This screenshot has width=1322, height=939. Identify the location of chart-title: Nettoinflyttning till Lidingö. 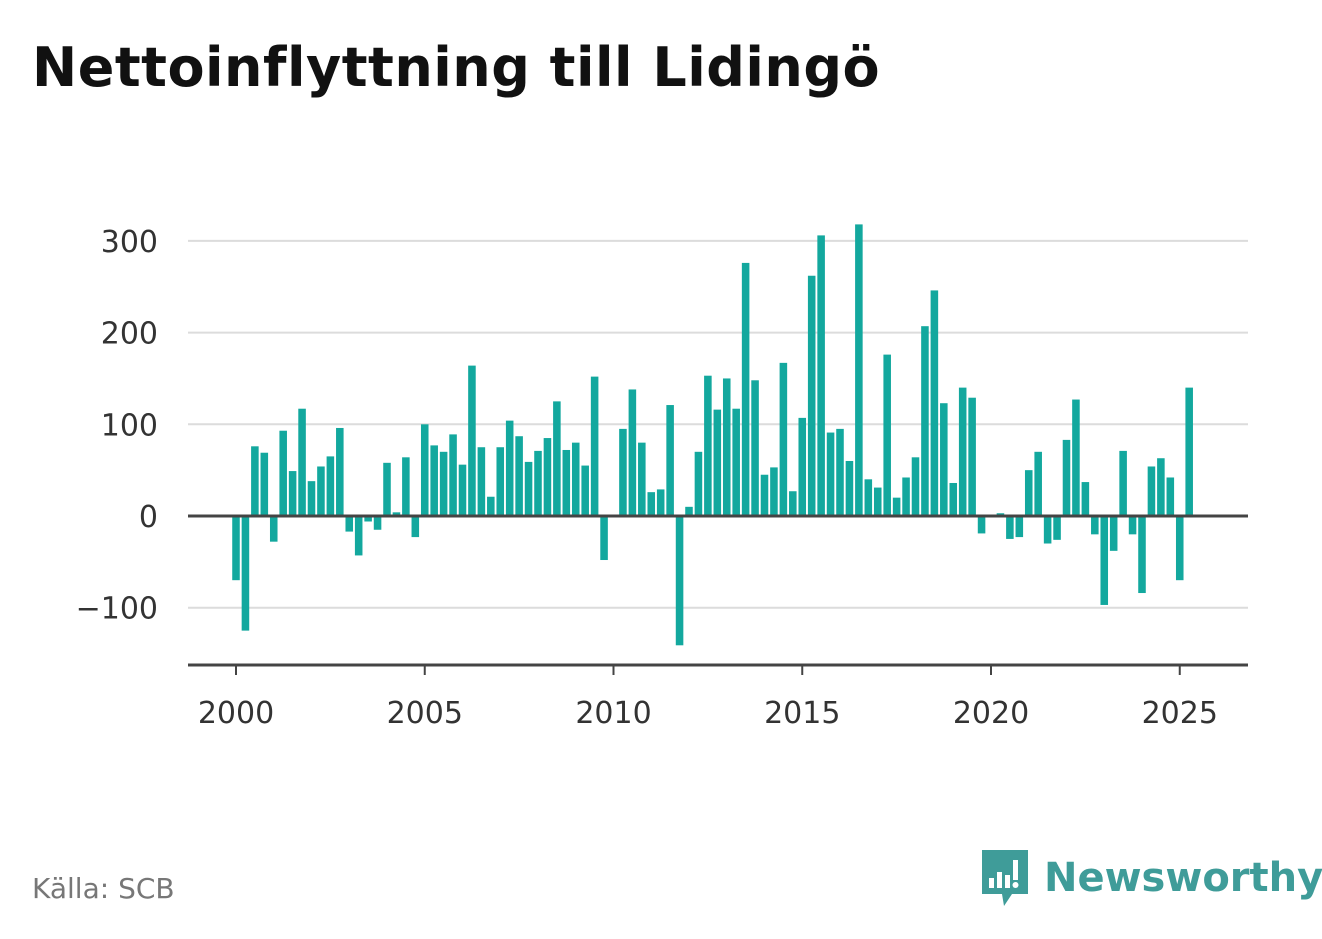
(456, 67).